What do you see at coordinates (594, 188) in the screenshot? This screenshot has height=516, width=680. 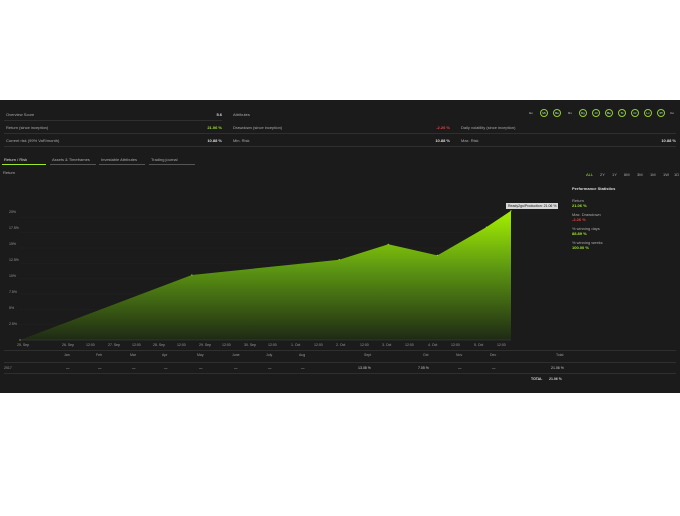 I see `stats-title: Performance Statistics` at bounding box center [594, 188].